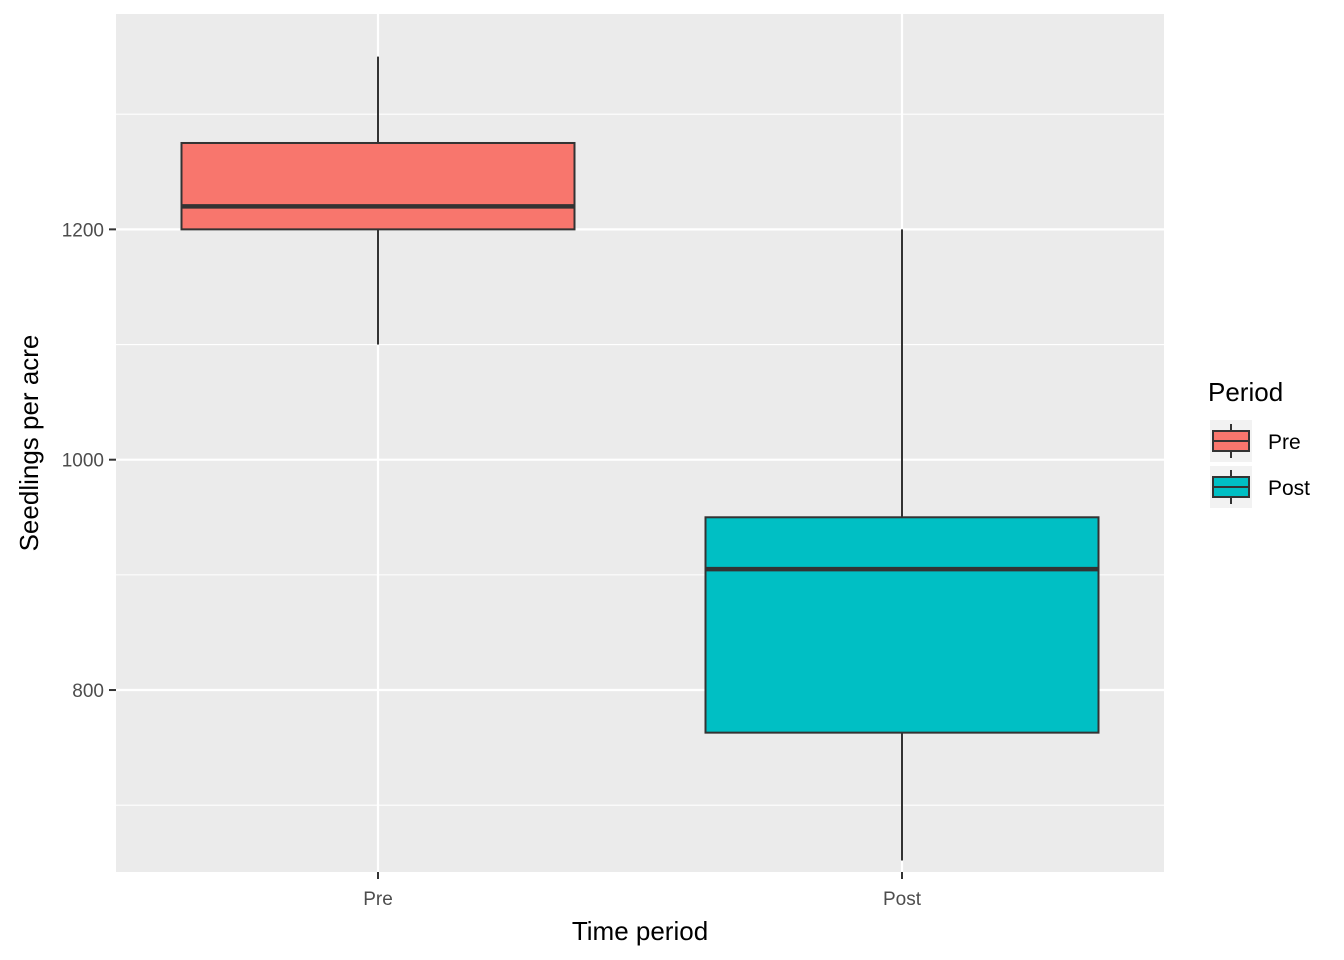 The height and width of the screenshot is (960, 1344). I want to click on legend-entry-post: Post, so click(1260, 487).